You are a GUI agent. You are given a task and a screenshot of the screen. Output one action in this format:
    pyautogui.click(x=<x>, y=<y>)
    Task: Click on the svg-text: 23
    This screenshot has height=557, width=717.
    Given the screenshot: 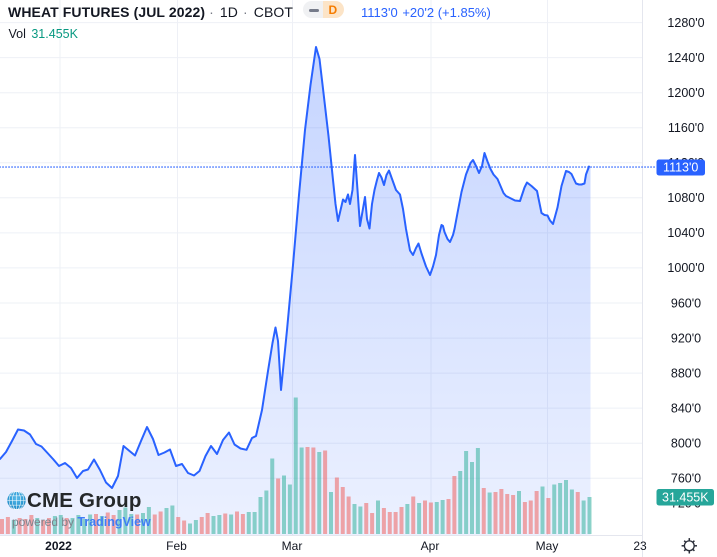 What is the action you would take?
    pyautogui.click(x=640, y=546)
    